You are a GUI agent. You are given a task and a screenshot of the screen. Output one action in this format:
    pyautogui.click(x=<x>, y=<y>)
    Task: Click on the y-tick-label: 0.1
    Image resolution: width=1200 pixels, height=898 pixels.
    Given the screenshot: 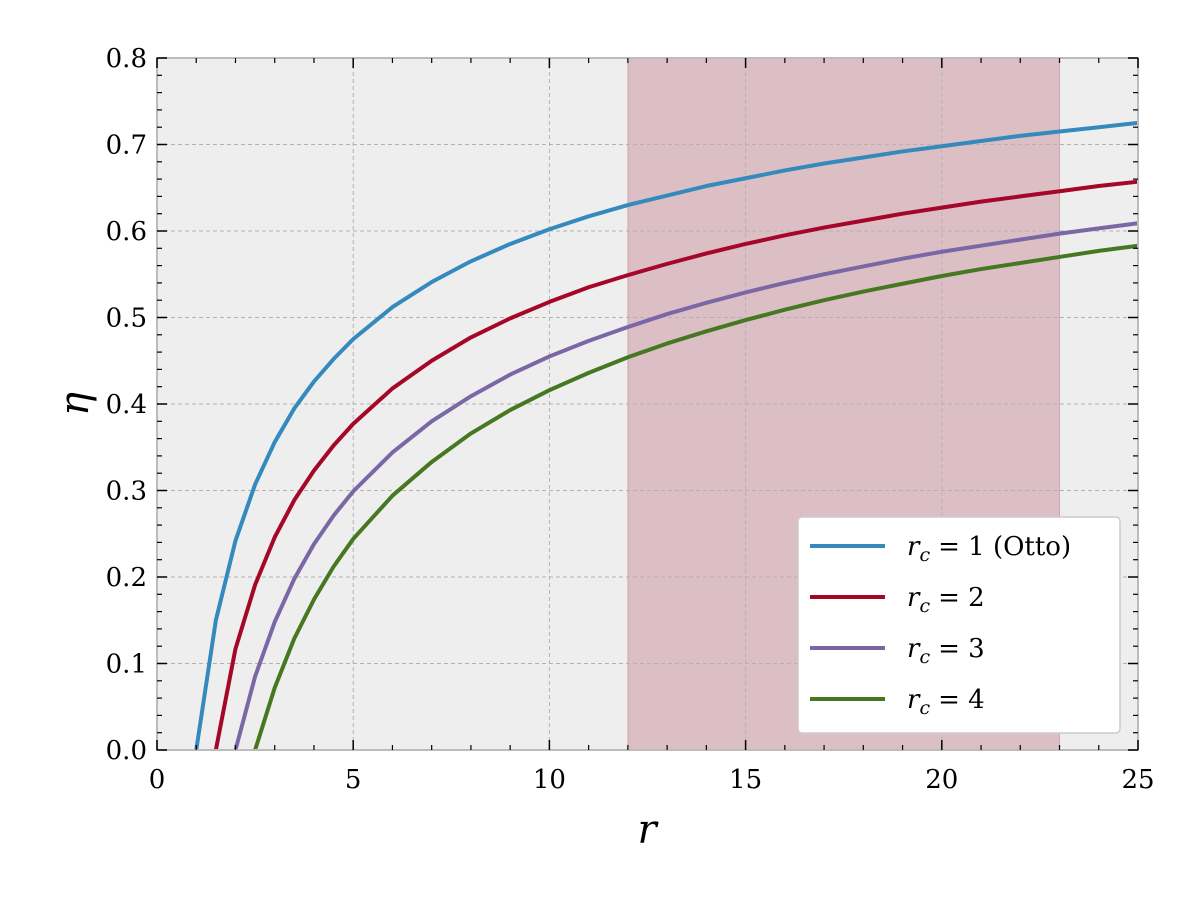 What is the action you would take?
    pyautogui.click(x=126, y=665)
    